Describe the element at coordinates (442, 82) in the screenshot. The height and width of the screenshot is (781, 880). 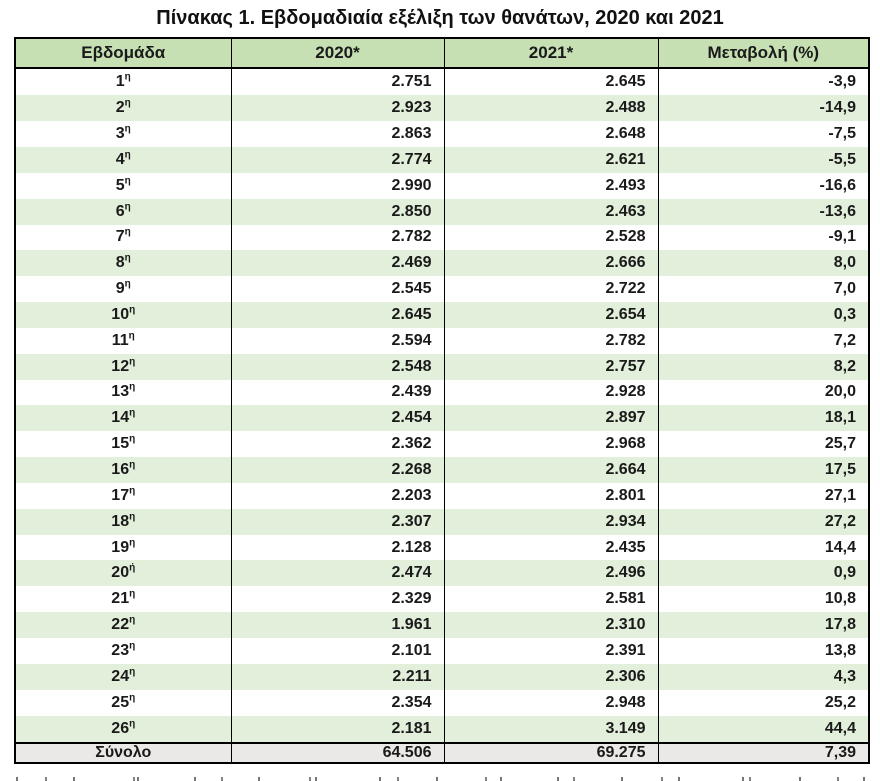
I see `table-row: 1η 2.751 2.645 -3,9` at that location.